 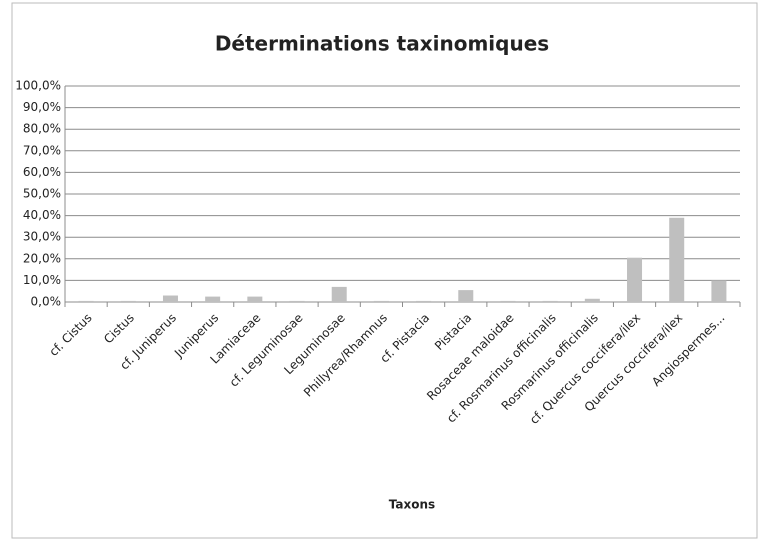 I want to click on y-tick-label: 90,0%, so click(x=42, y=107).